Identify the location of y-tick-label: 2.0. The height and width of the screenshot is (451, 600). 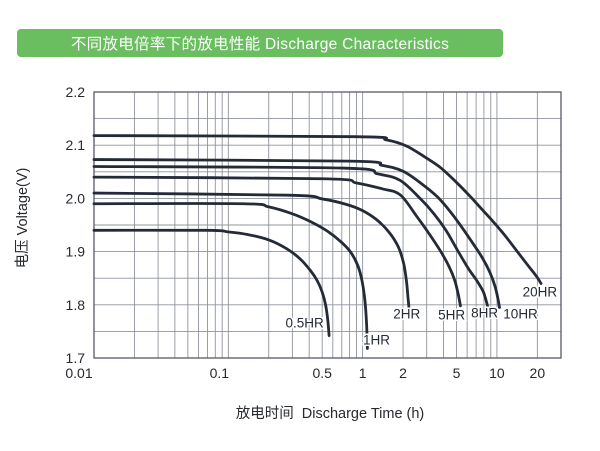
(76, 198).